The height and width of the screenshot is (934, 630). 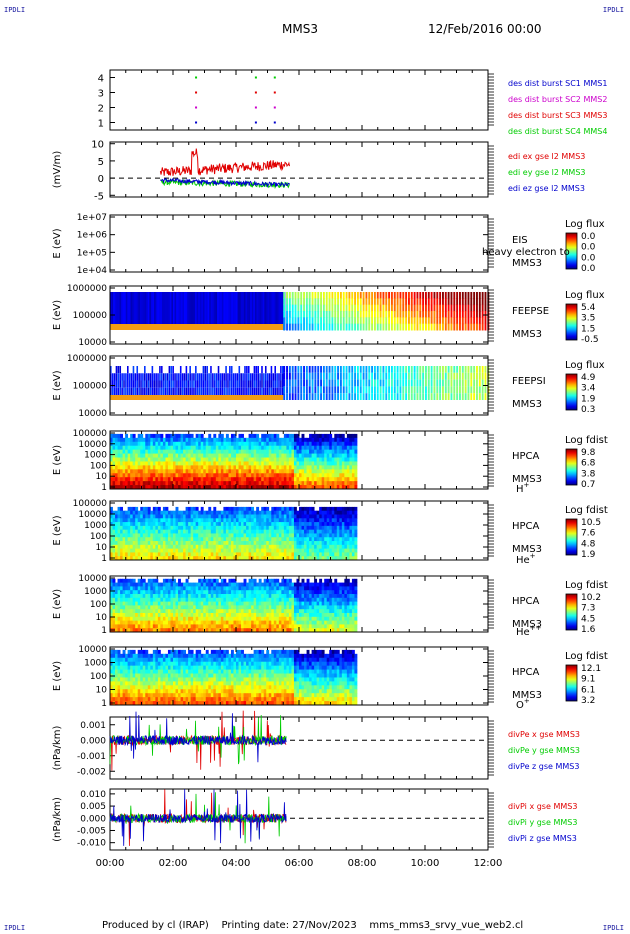 What do you see at coordinates (255, 77) in the screenshot?
I see `burst-mark` at bounding box center [255, 77].